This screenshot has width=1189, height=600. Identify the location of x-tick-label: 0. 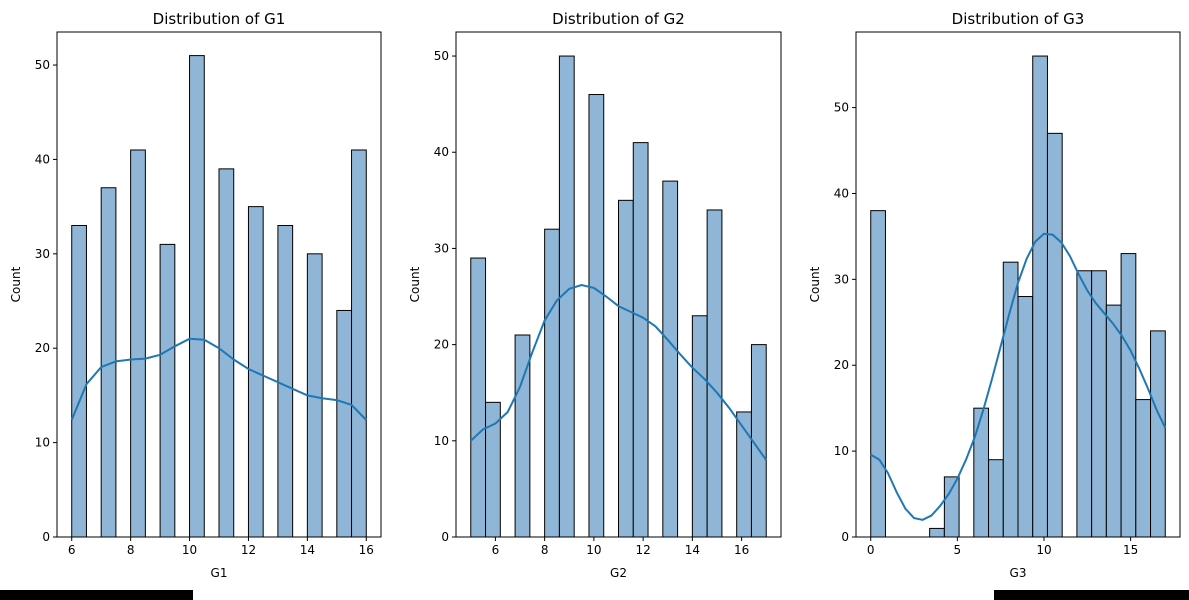
(871, 550).